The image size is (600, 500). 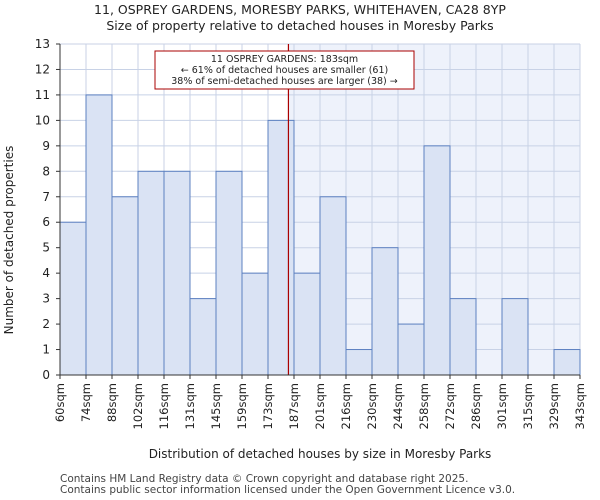 What do you see at coordinates (46, 273) in the screenshot?
I see `y-tick-label: 4` at bounding box center [46, 273].